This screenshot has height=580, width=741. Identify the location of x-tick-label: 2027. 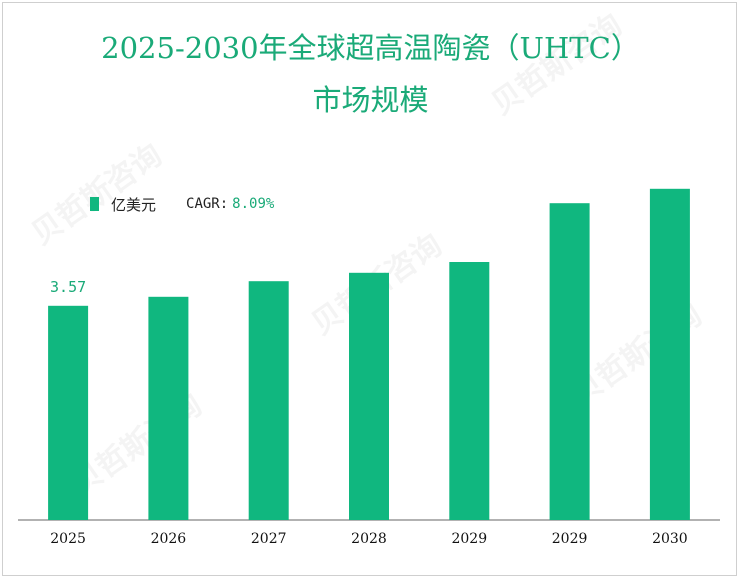
(269, 539).